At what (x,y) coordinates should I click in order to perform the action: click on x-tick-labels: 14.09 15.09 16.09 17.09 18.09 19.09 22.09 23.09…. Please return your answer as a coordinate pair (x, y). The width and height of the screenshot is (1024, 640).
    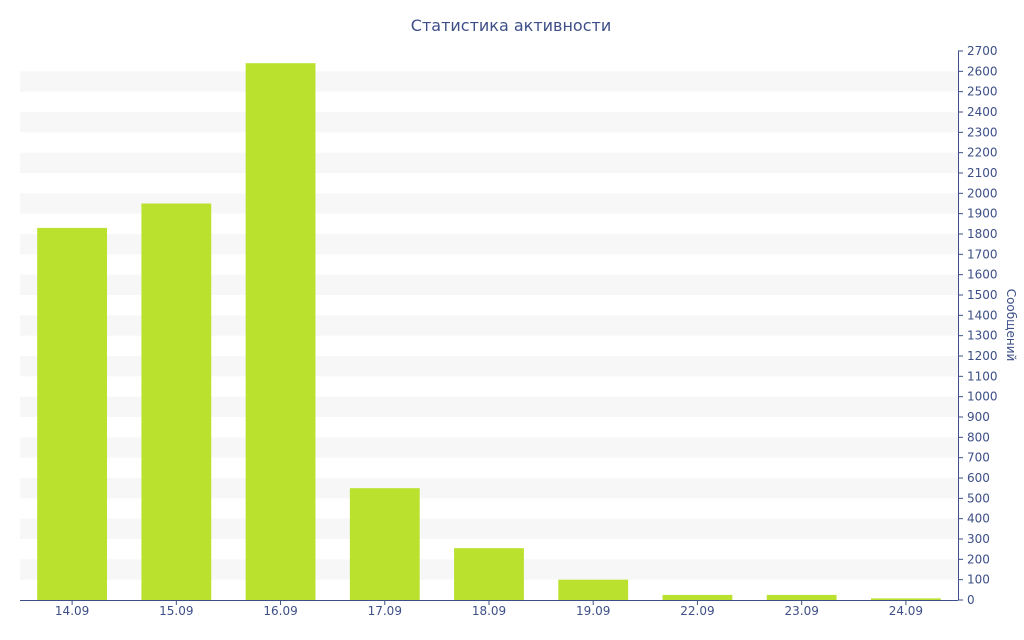
    Looking at the image, I should click on (489, 611).